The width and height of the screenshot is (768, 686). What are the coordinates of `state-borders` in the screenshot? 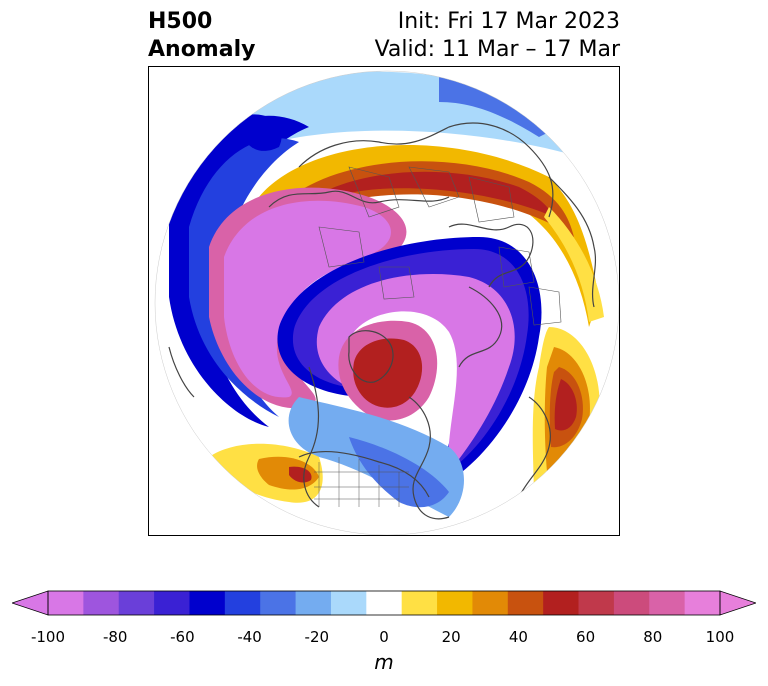 It's located at (361, 482).